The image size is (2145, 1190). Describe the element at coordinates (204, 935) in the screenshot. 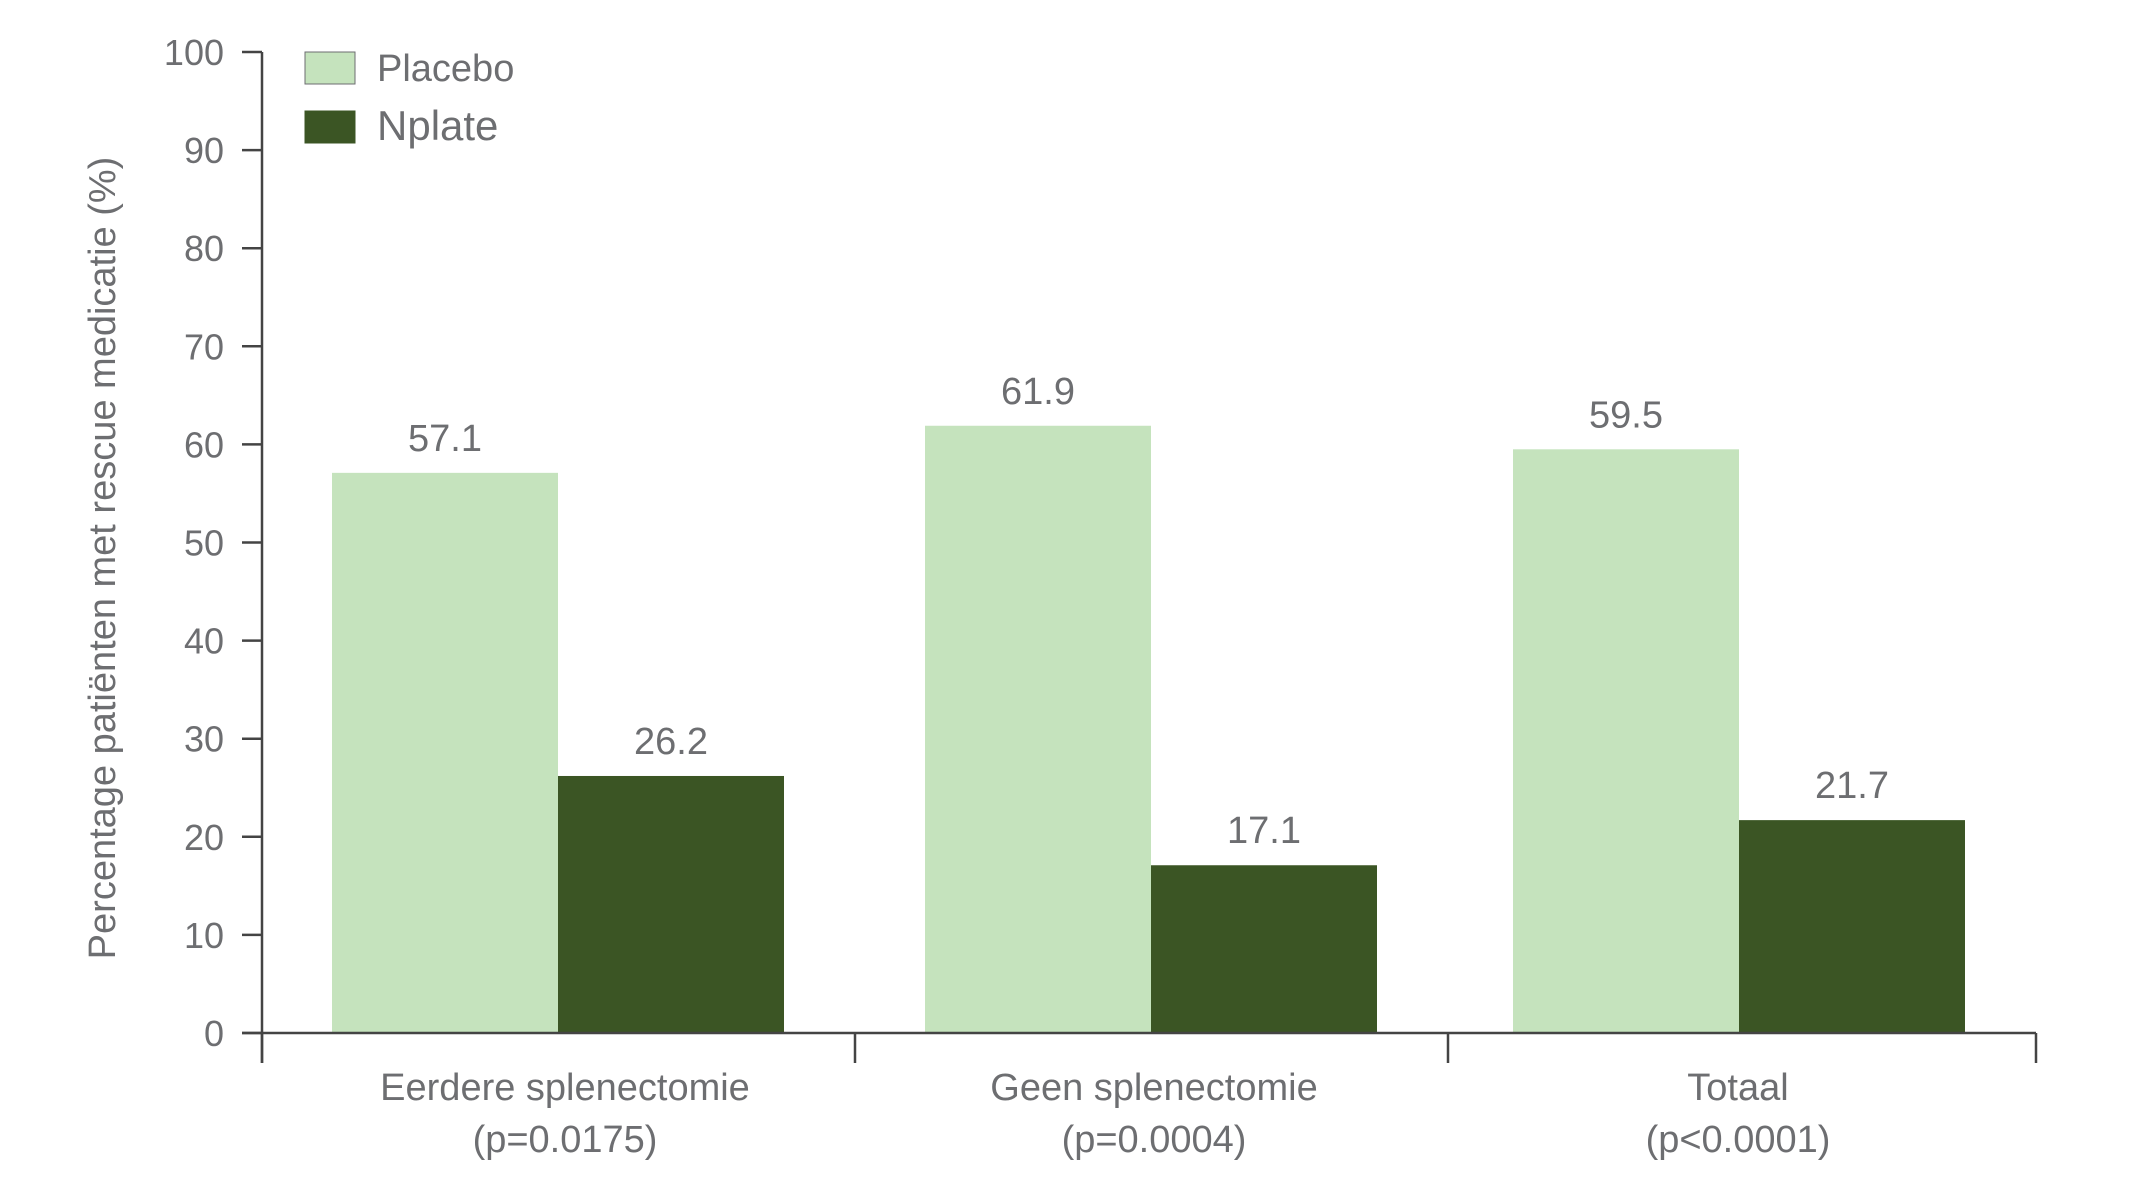

I see `y-tick-label: 10` at that location.